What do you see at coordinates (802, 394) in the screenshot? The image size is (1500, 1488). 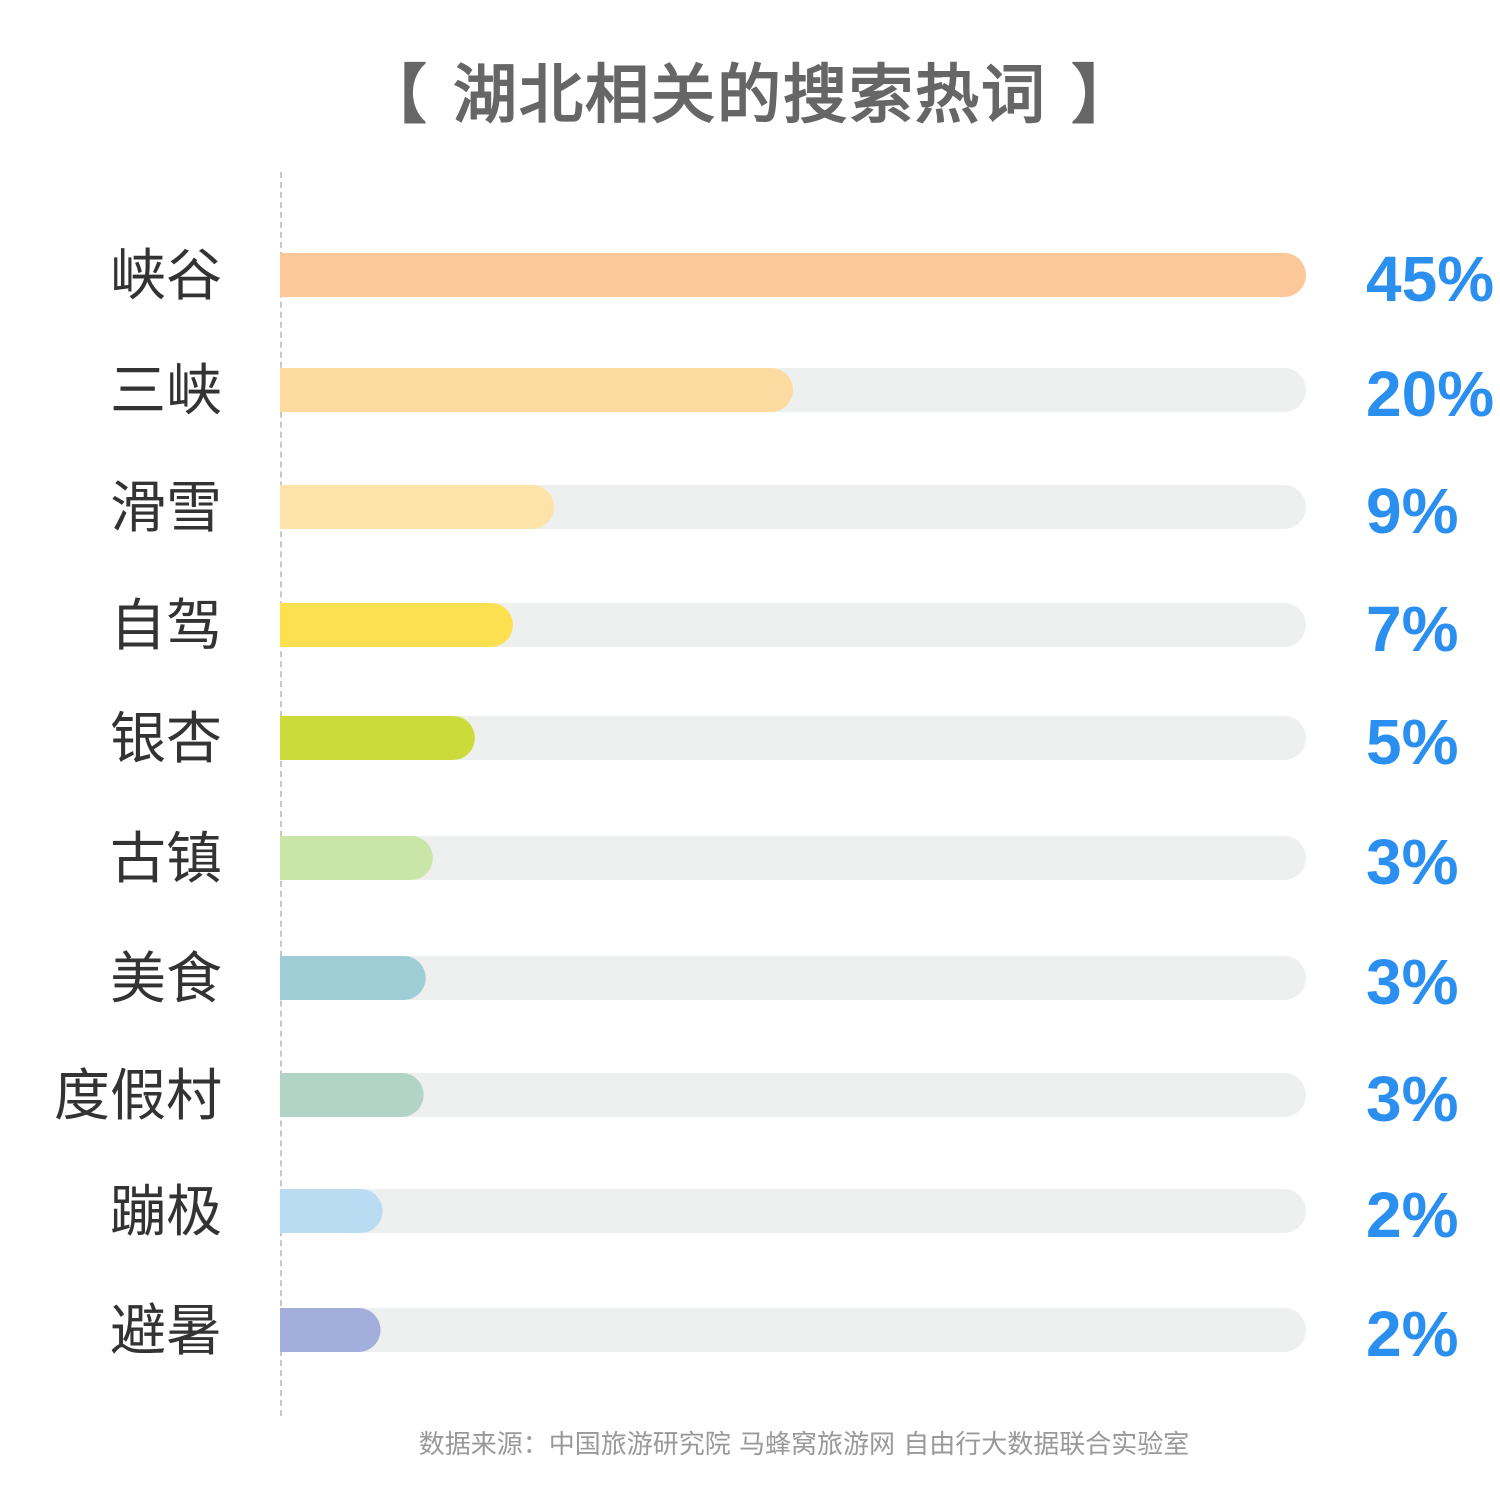 I see `bar-row: 三峡 20%` at bounding box center [802, 394].